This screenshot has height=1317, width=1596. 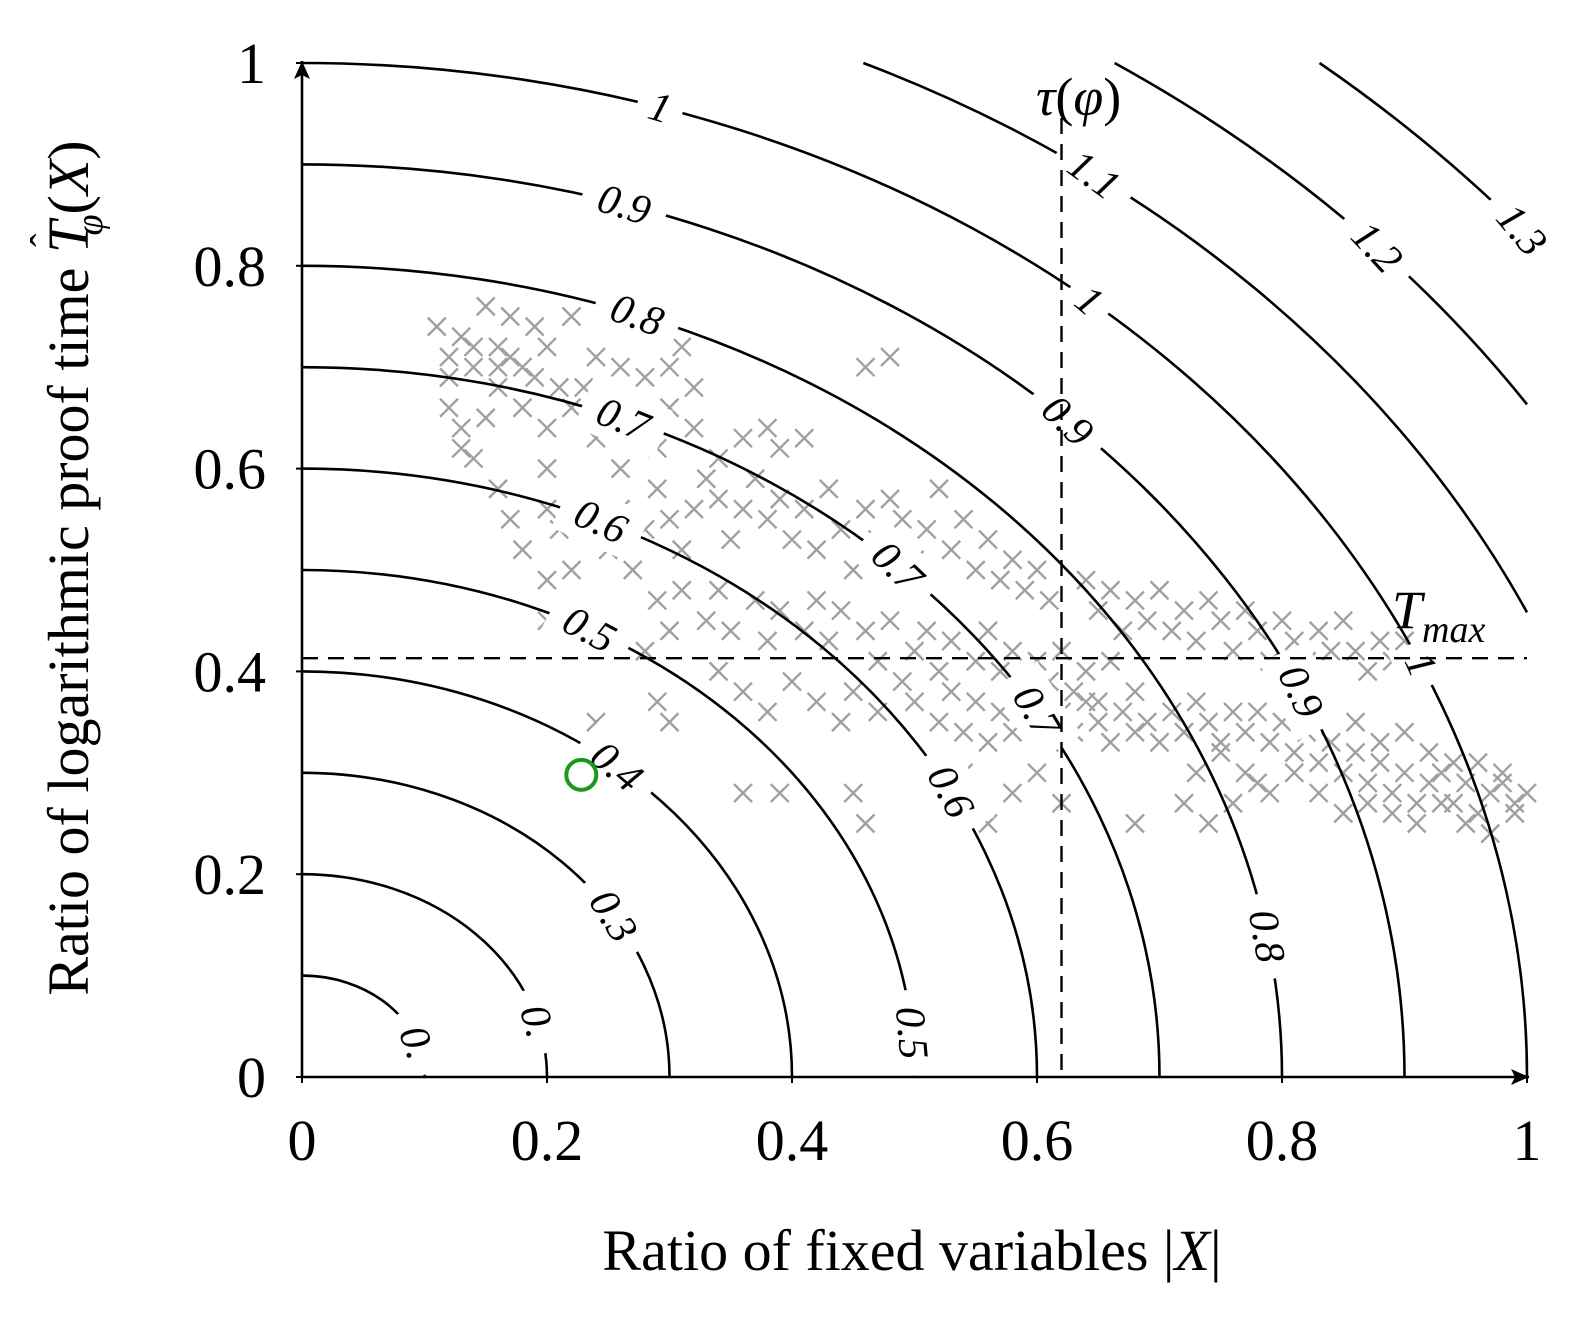 What do you see at coordinates (230, 266) in the screenshot?
I see `y-tick-label: 0.8` at bounding box center [230, 266].